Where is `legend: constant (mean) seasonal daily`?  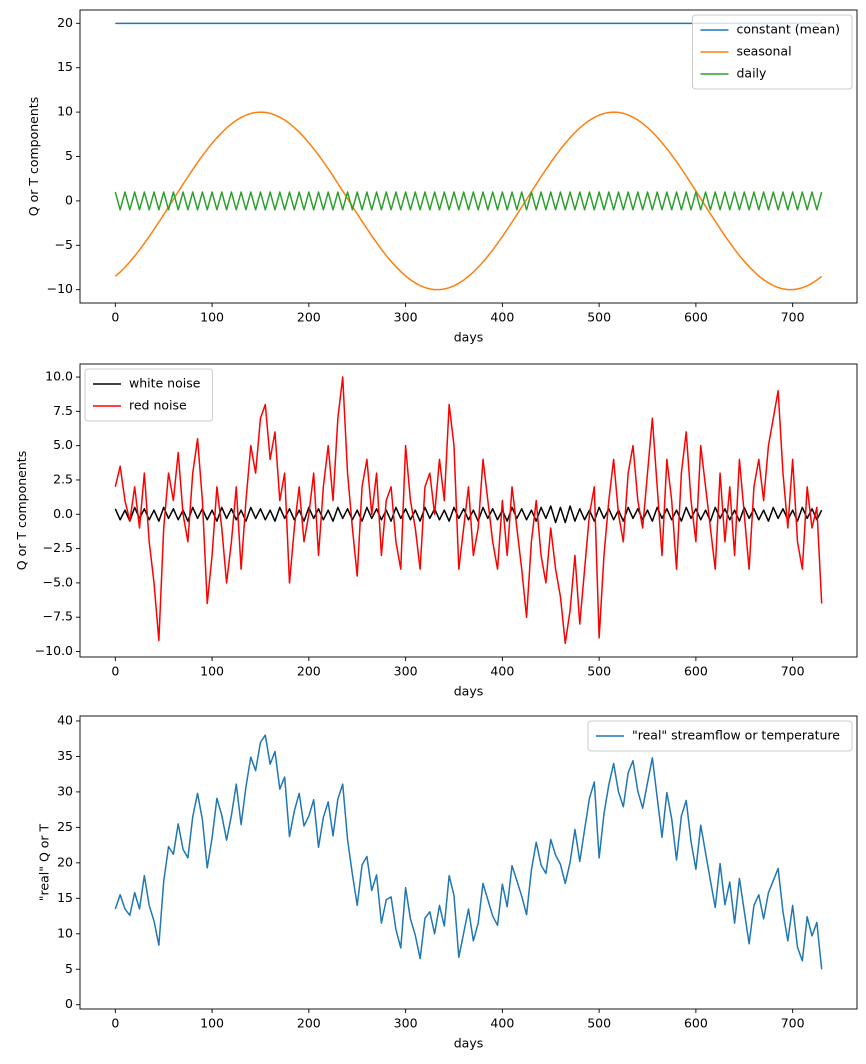 legend: constant (mean) seasonal daily is located at coordinates (772, 52).